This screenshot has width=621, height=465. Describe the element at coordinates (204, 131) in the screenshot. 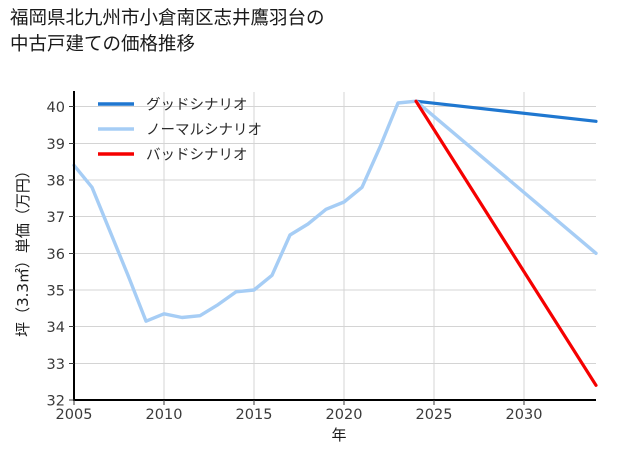

I see `legend-label: ノーマルシナリオ` at that location.